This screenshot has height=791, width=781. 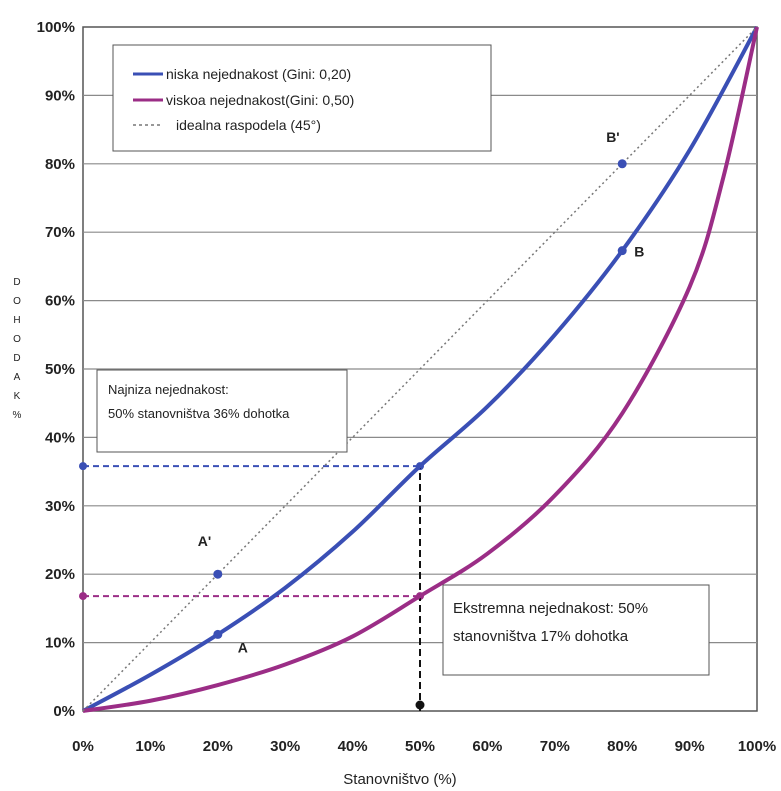 I want to click on legend-label-0: niska nejednakost (Gini: 0,20), so click(x=258, y=74).